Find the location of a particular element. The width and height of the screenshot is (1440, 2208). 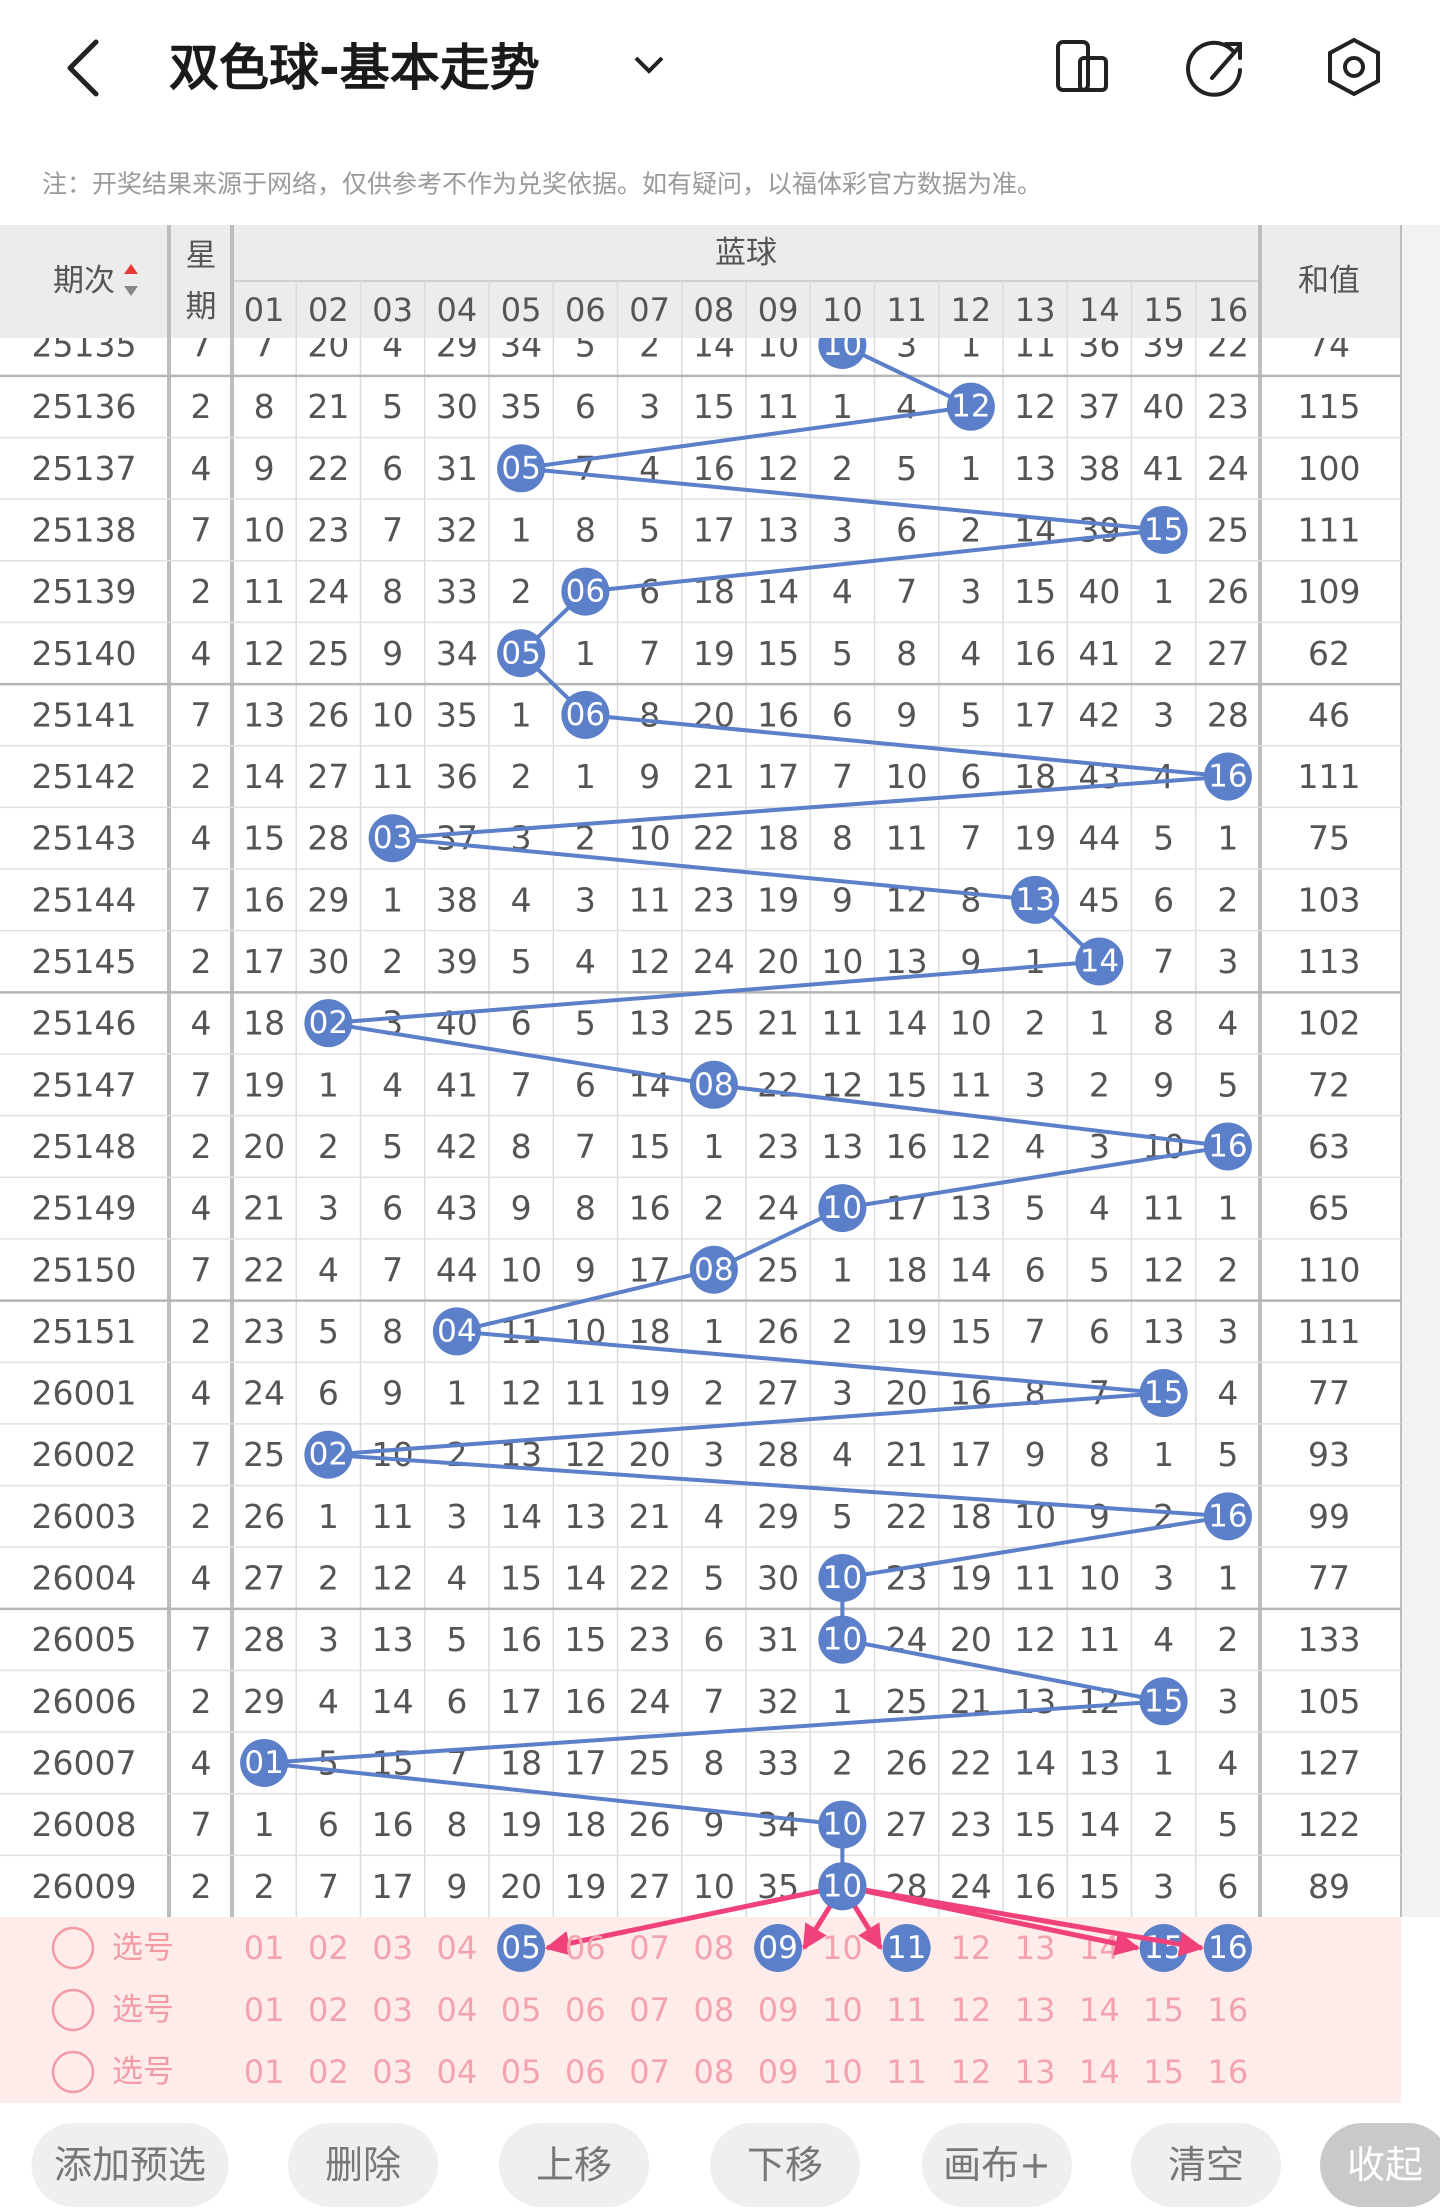

omission: 3 is located at coordinates (1099, 1146).